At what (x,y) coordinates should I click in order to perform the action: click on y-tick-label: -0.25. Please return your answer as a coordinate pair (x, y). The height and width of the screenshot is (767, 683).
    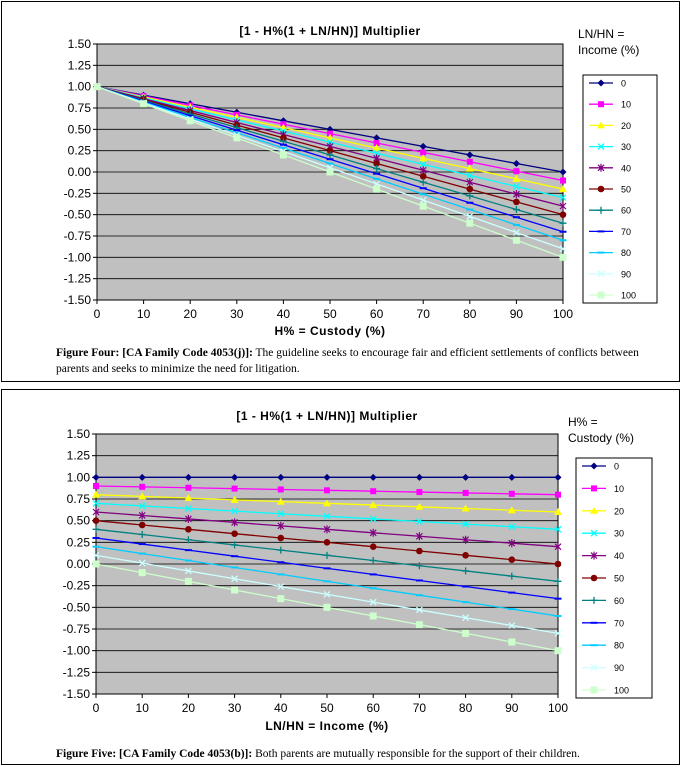
    Looking at the image, I should click on (77, 586).